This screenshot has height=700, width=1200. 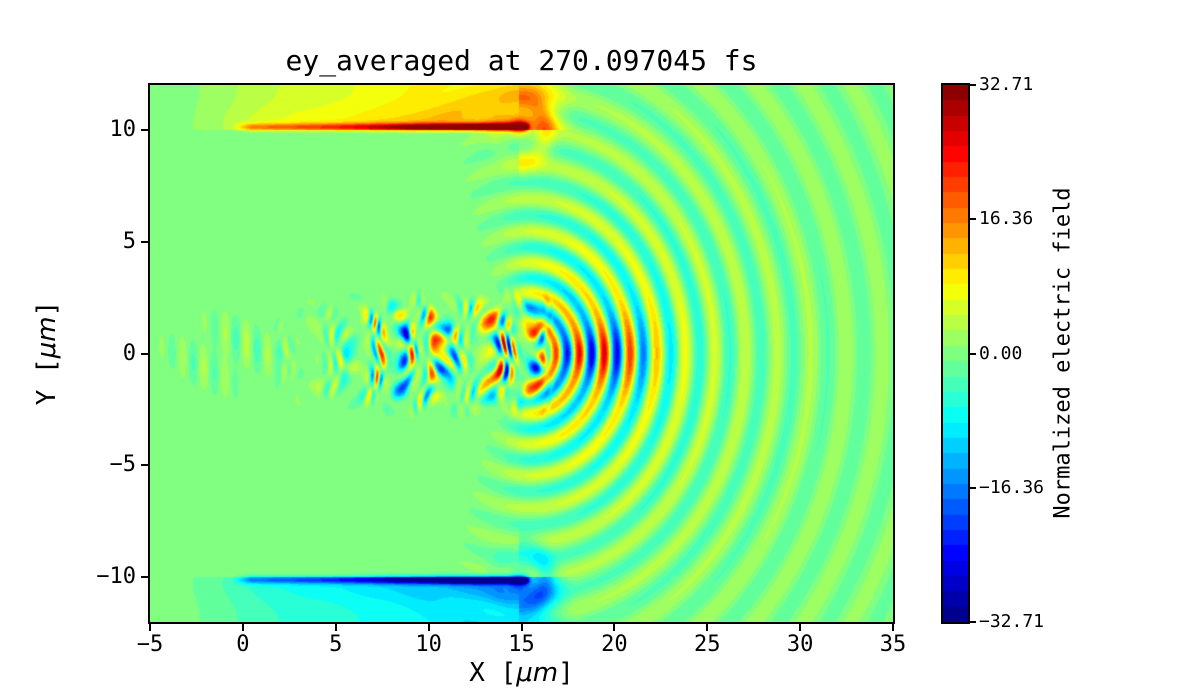 What do you see at coordinates (707, 644) in the screenshot?
I see `x-tick-label: 25` at bounding box center [707, 644].